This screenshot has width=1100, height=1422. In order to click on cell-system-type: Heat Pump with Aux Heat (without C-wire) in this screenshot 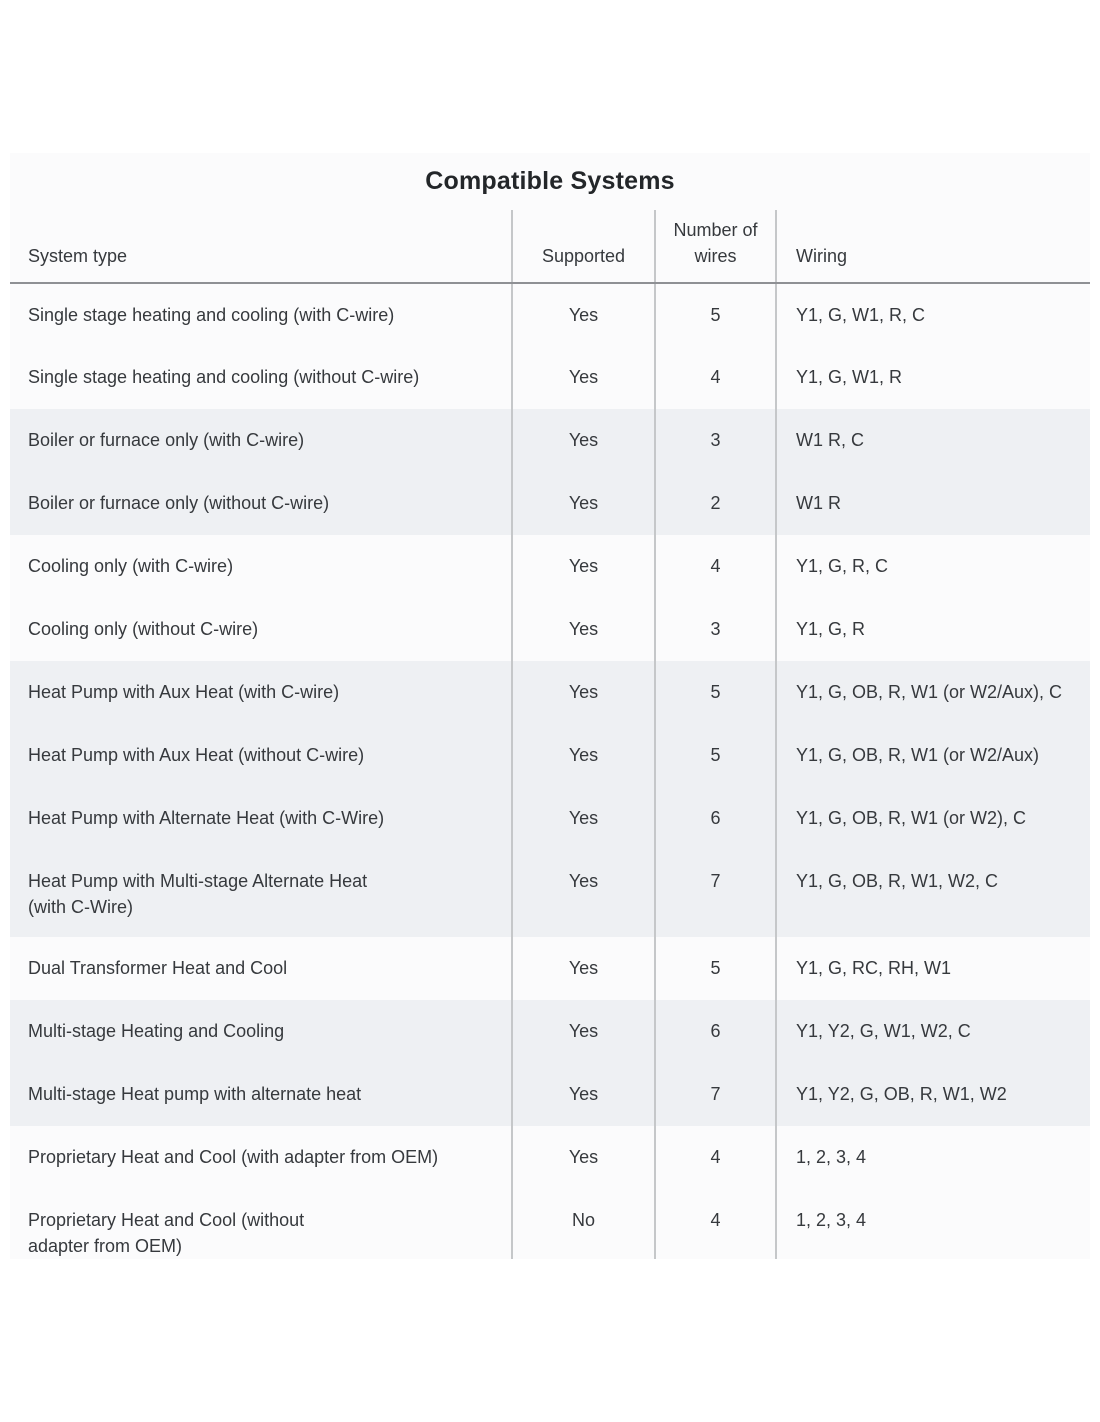, I will do `click(196, 755)`.